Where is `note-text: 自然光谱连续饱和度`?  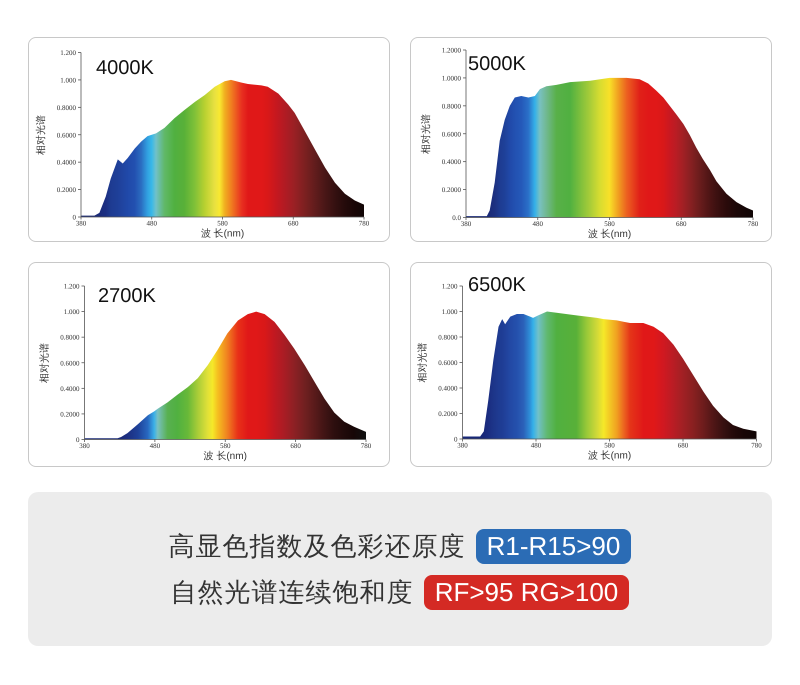
note-text: 自然光谱连续饱和度 is located at coordinates (292, 592).